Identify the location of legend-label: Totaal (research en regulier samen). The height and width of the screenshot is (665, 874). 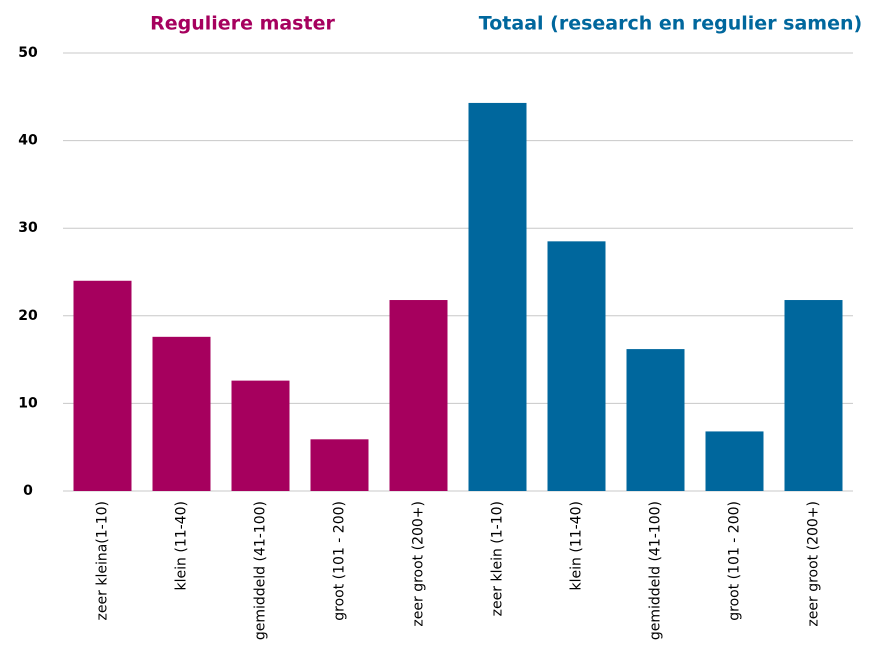
(670, 24).